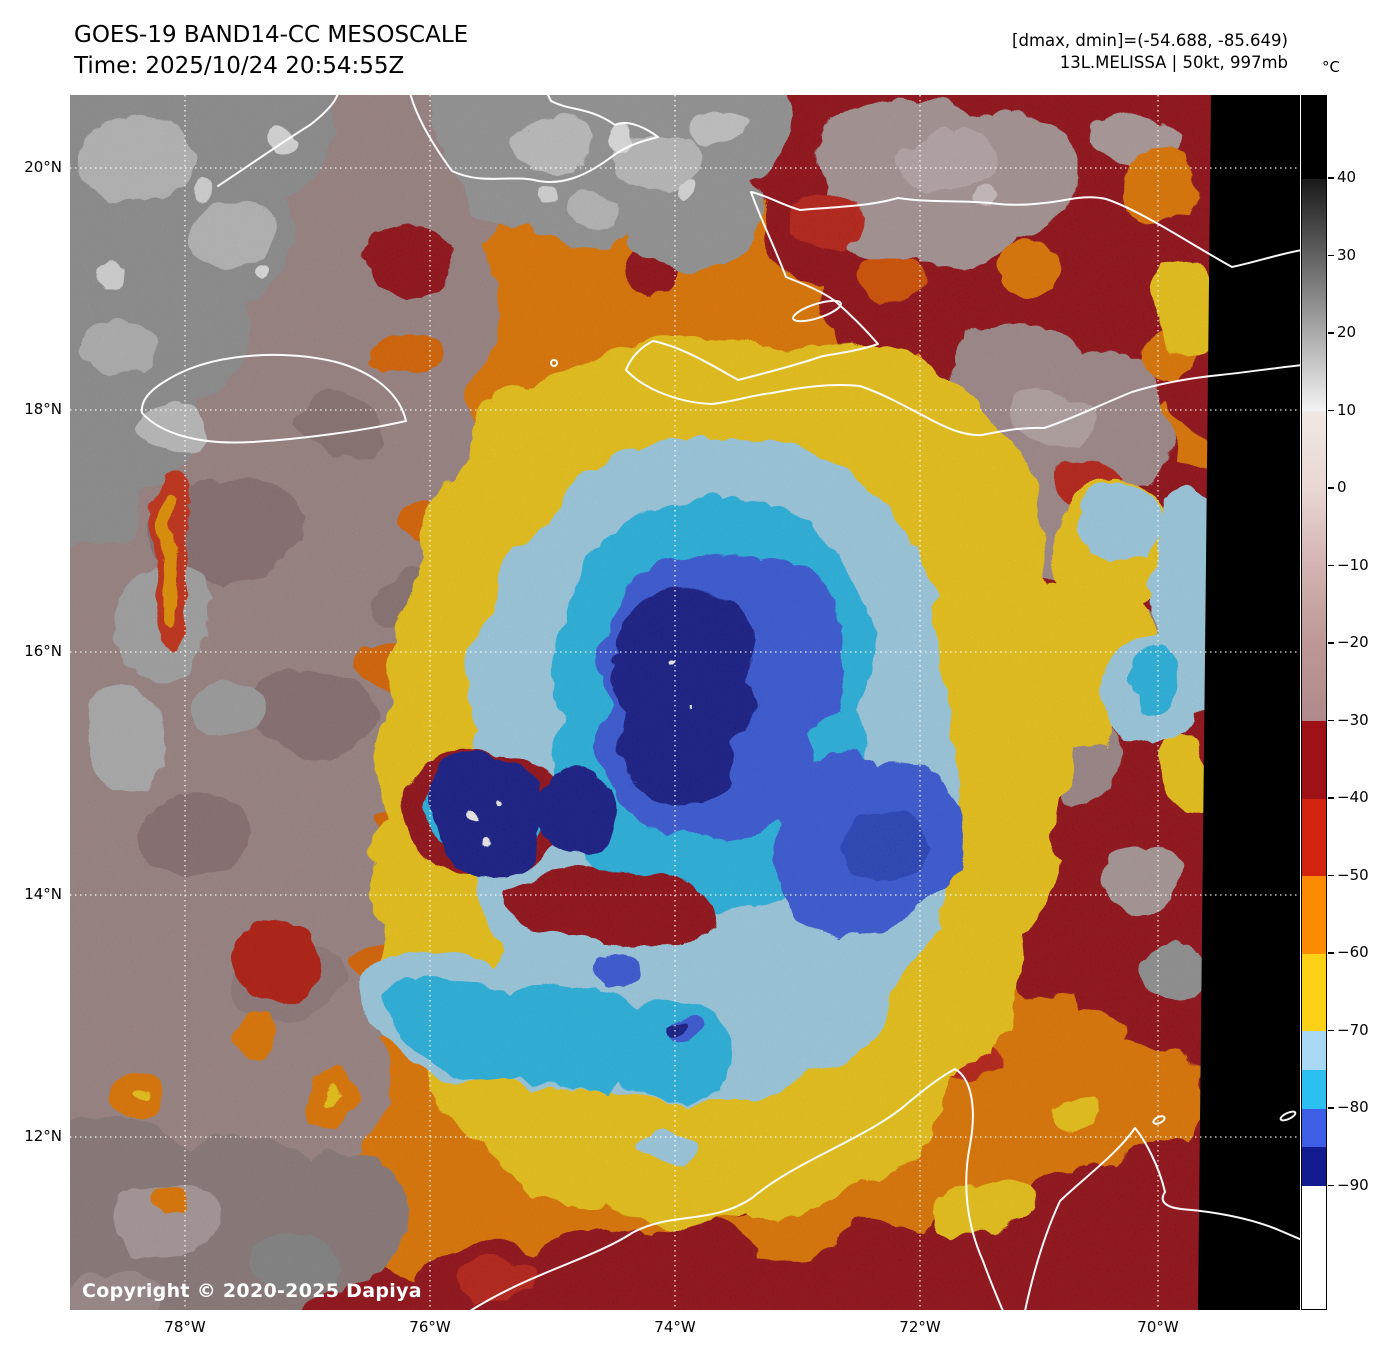 Image resolution: width=1390 pixels, height=1359 pixels. I want to click on storm-readout: 13L.MELISSA | 50kt, 997mb, so click(1173, 62).